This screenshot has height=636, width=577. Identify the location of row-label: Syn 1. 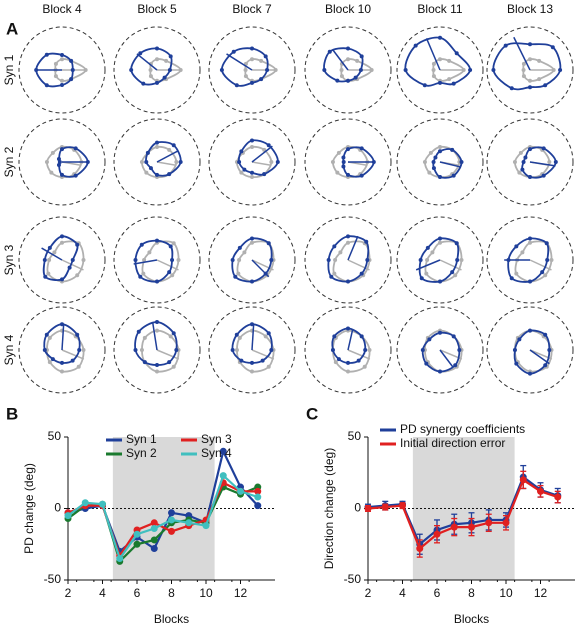
(9, 69).